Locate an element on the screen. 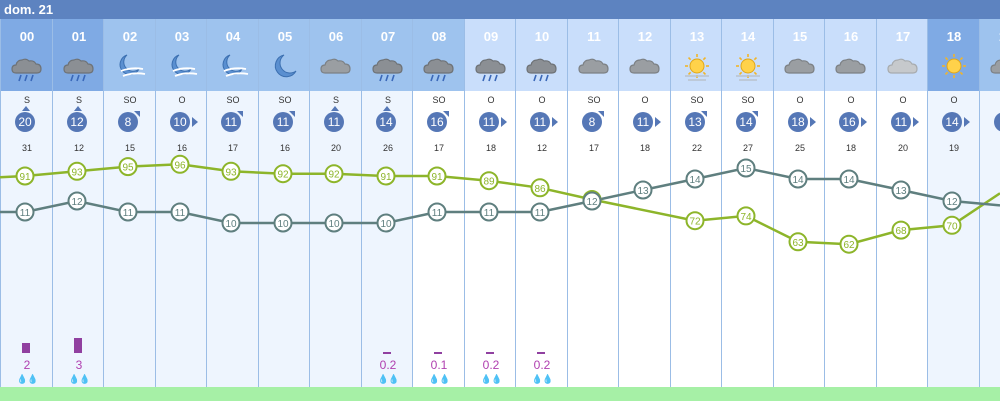  hour-label: 08 is located at coordinates (439, 36).